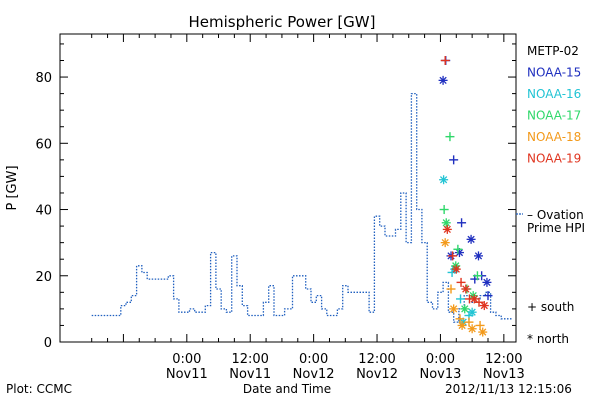  Describe the element at coordinates (554, 159) in the screenshot. I see `legend-item-noaa-19: NOAA-19` at that location.